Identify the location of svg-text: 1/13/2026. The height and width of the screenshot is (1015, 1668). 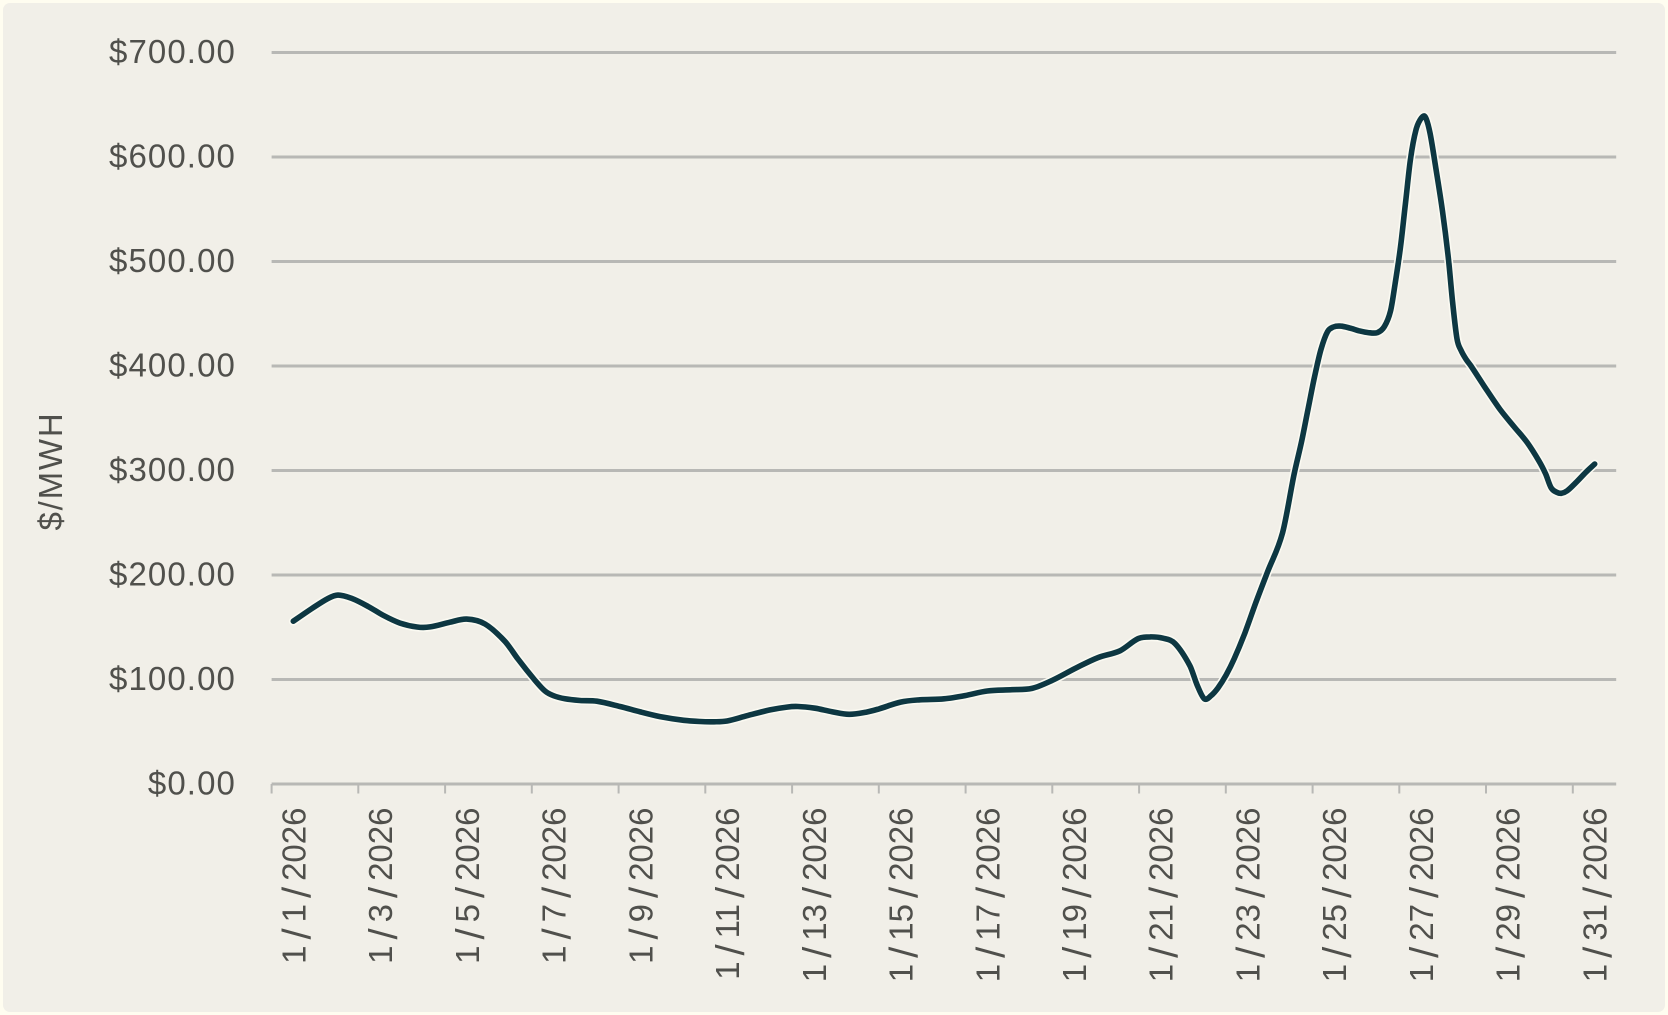
(818, 895).